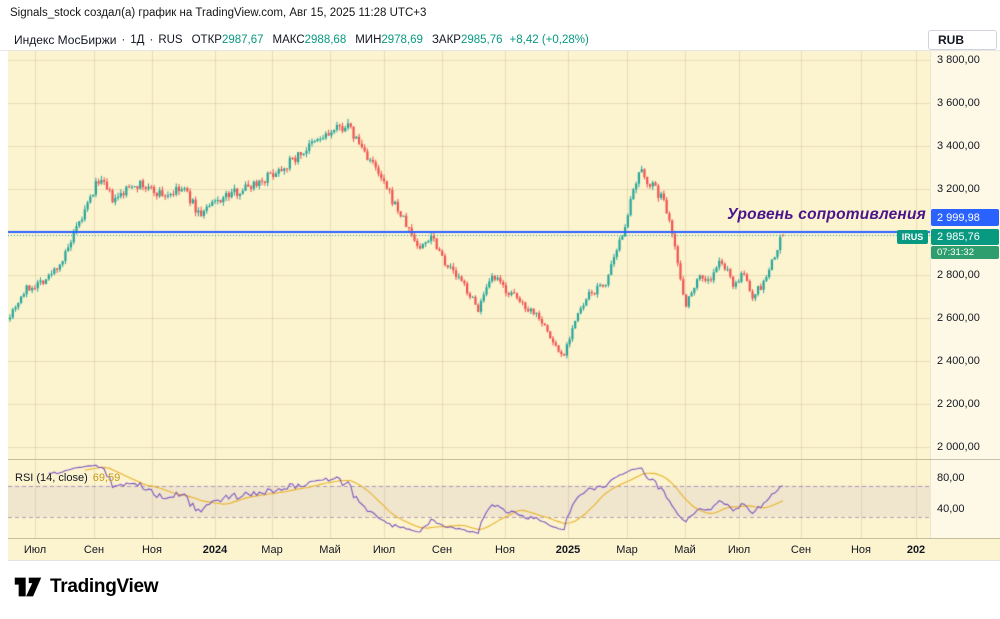 The image size is (1000, 619). What do you see at coordinates (170, 40) in the screenshot?
I see `exchange-label: RUS` at bounding box center [170, 40].